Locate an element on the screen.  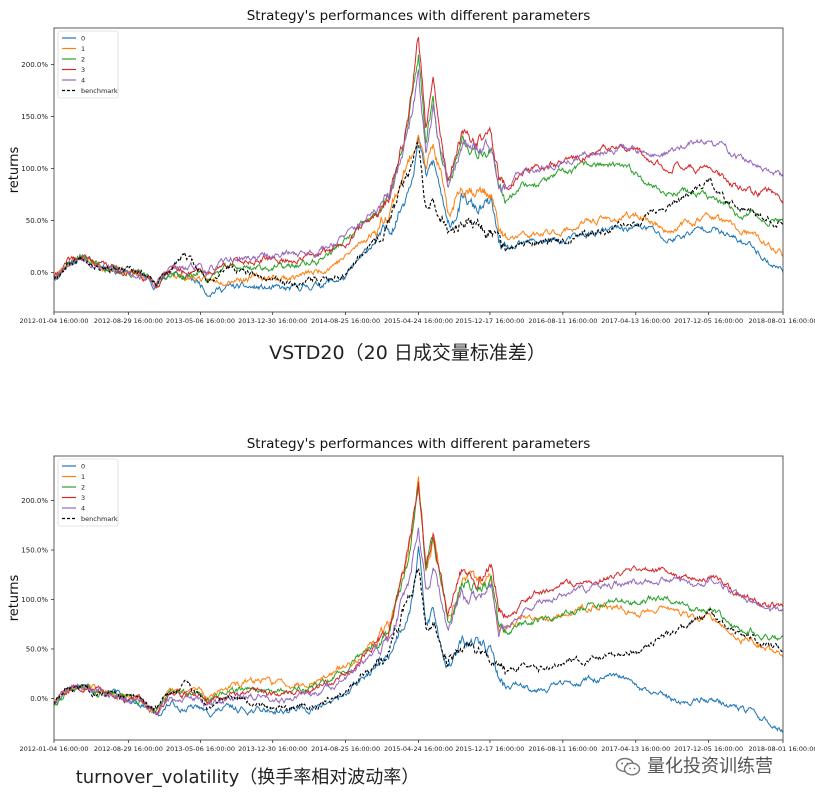
wechat-icon is located at coordinates (628, 767).